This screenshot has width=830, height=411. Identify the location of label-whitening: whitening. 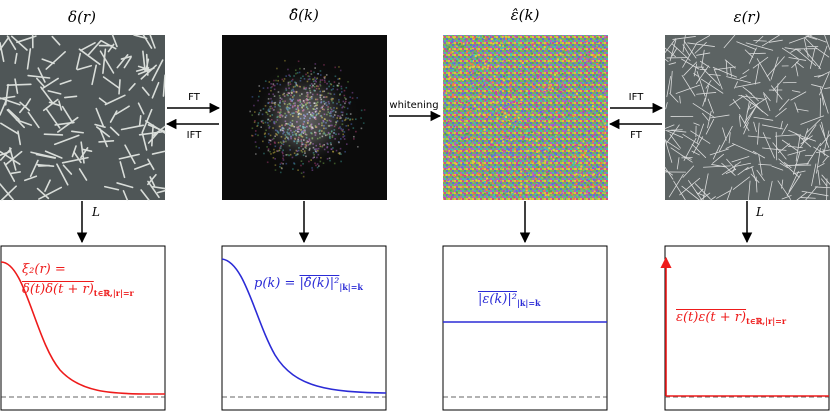
(414, 105).